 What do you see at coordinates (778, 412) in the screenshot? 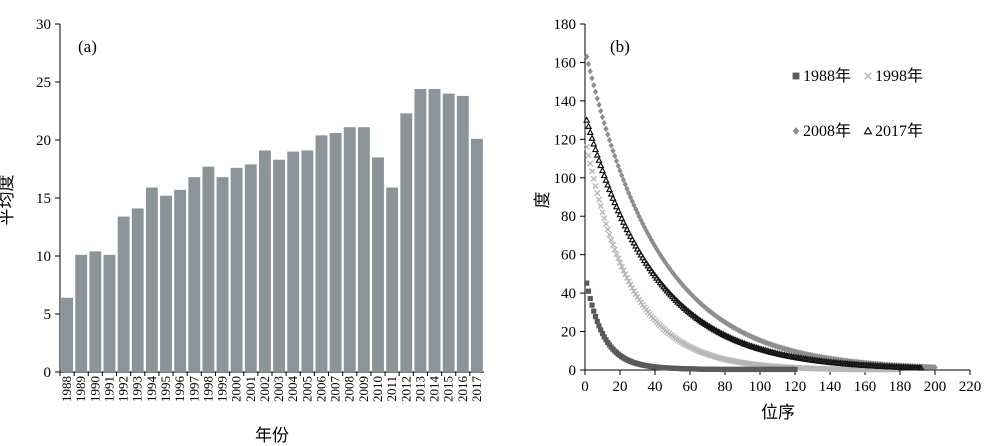
I see `panel-b-xlabel: 位序` at bounding box center [778, 412].